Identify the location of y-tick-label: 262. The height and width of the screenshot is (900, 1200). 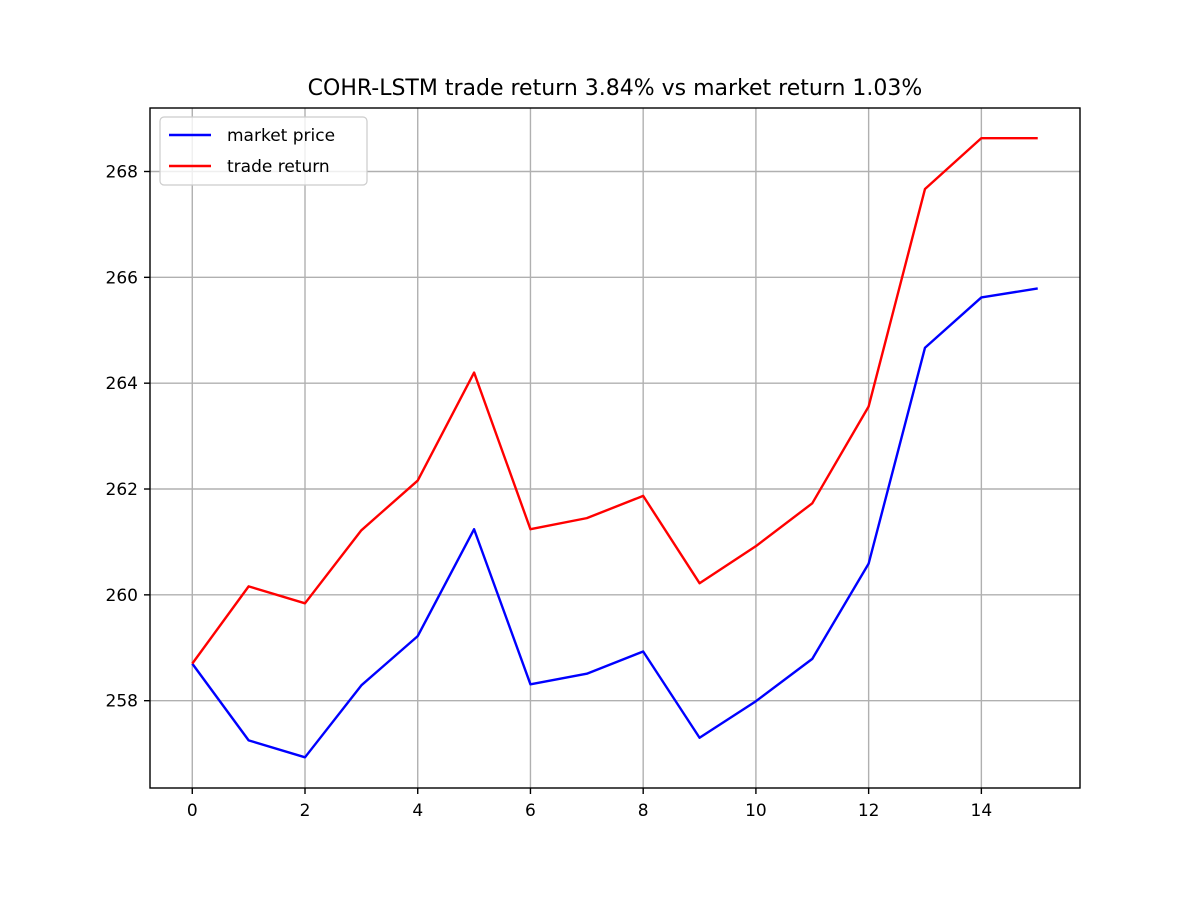
(122, 490).